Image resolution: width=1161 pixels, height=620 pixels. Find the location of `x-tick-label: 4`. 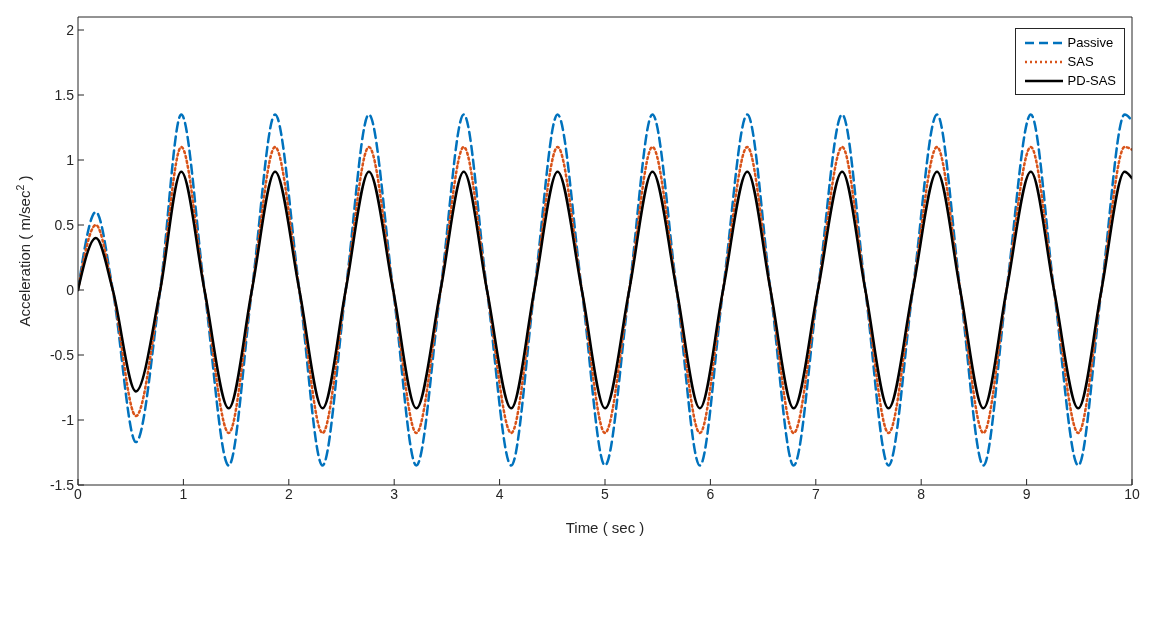

x-tick-label: 4 is located at coordinates (499, 493).